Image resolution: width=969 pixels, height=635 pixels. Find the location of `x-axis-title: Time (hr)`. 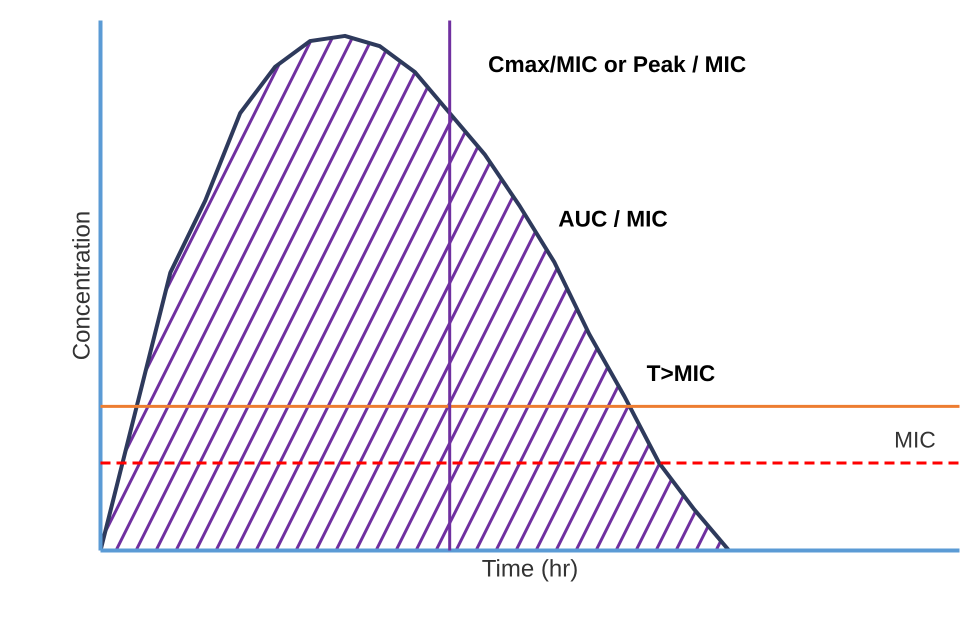

x-axis-title: Time (hr) is located at coordinates (530, 569).